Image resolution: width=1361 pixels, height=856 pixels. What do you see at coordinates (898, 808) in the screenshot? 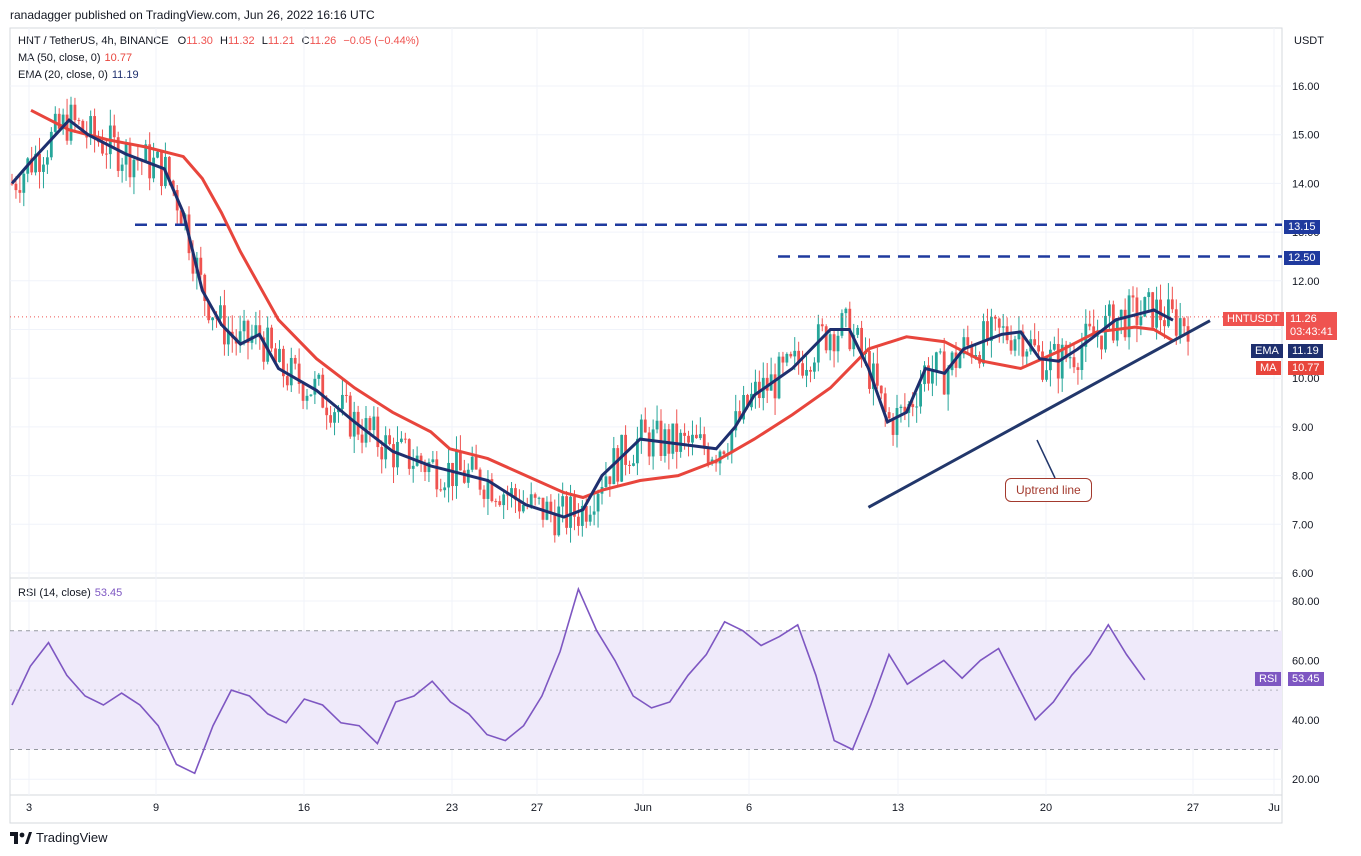
I see `date-tick-label: 13` at bounding box center [898, 808].